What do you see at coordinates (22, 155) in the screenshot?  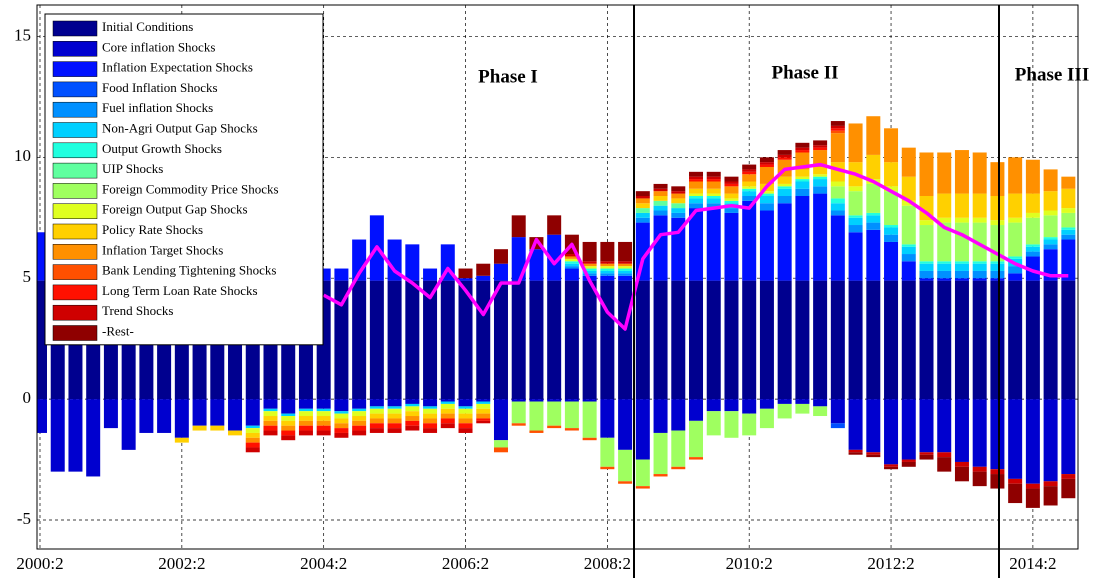 I see `y-tick-label: 10` at bounding box center [22, 155].